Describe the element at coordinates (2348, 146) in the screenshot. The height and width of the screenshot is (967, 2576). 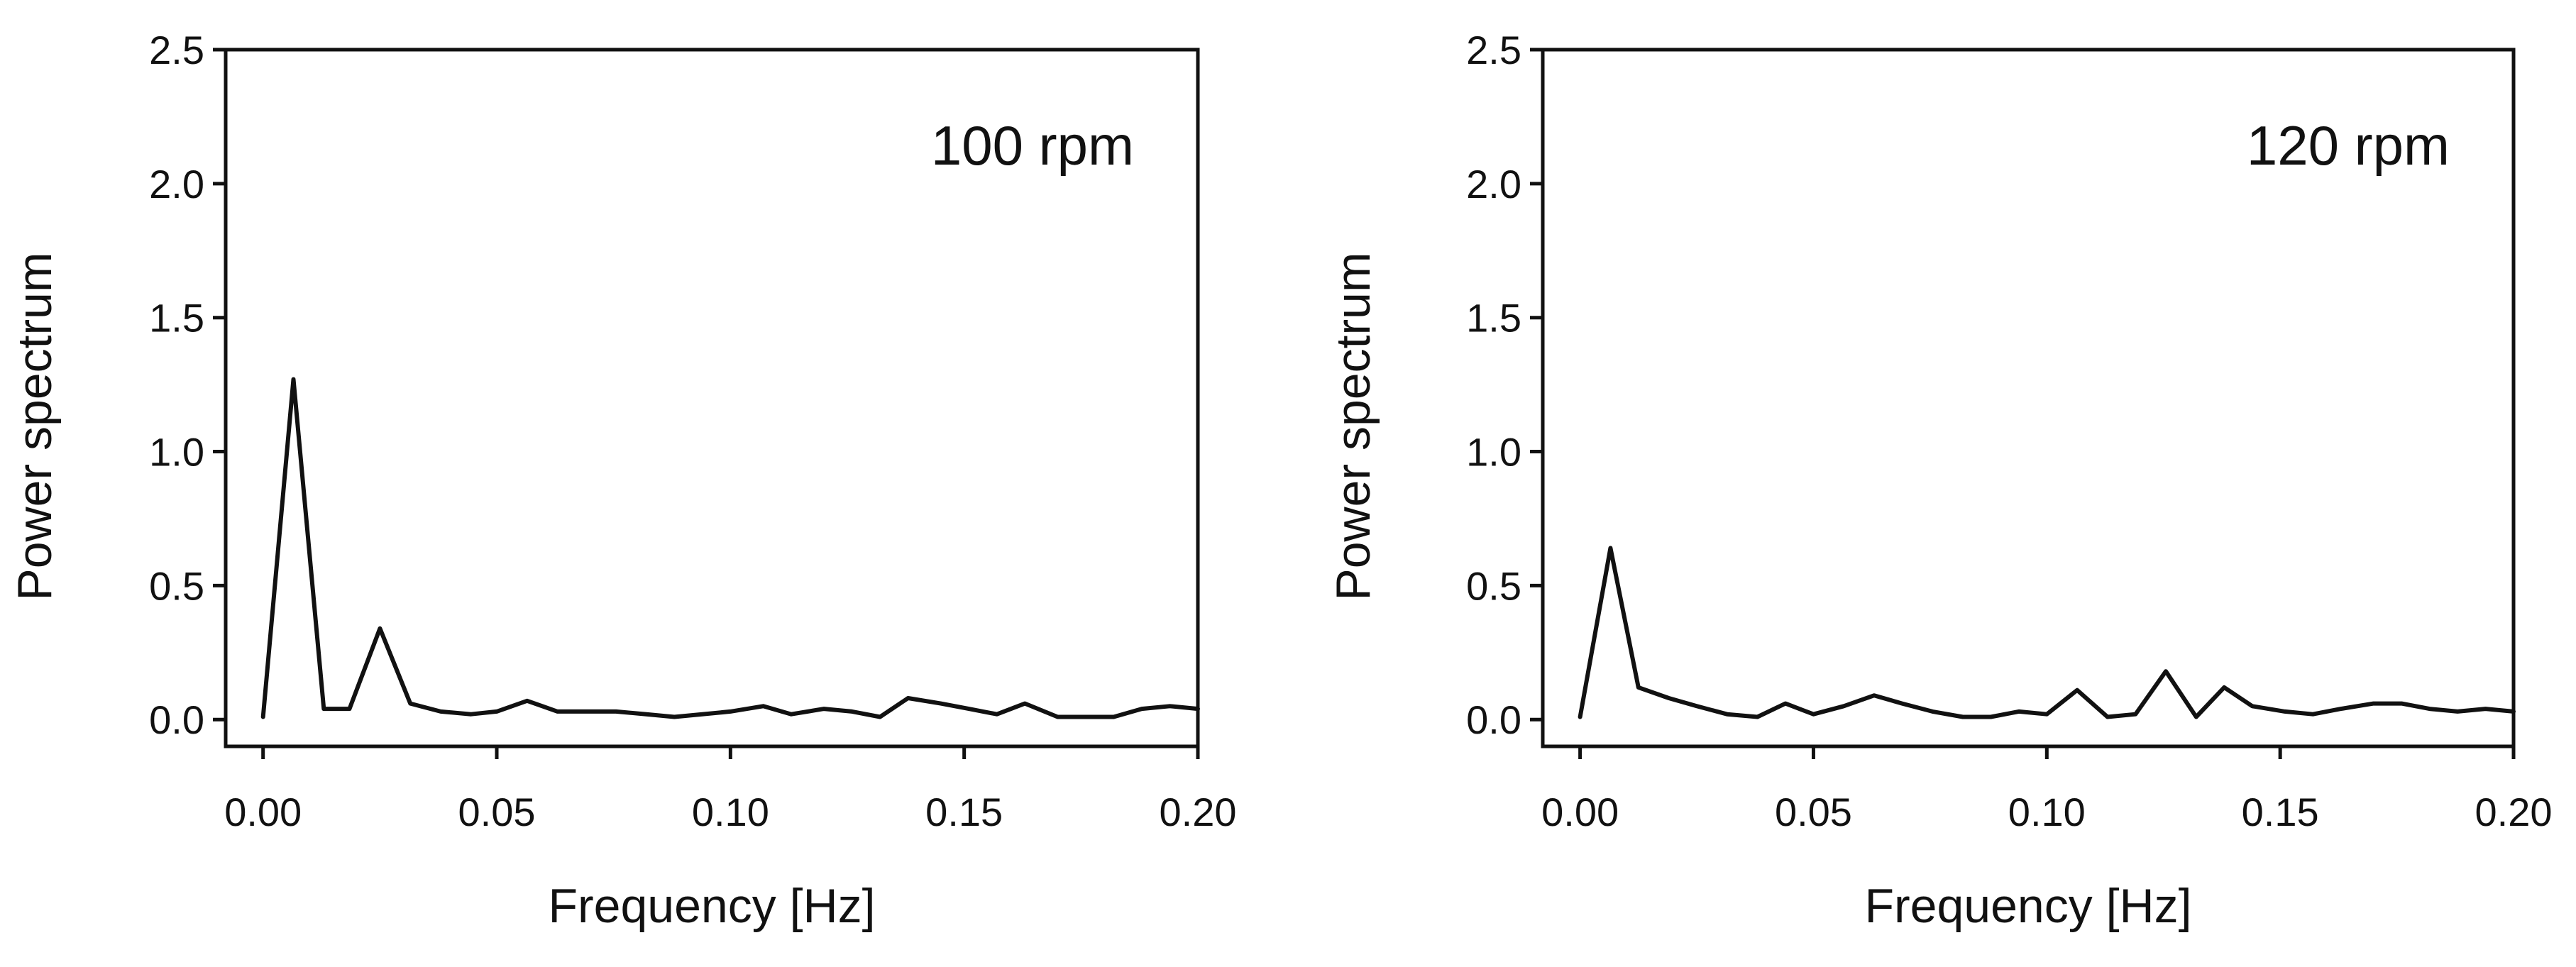
I see `panel-annotation: 120 rpm` at that location.